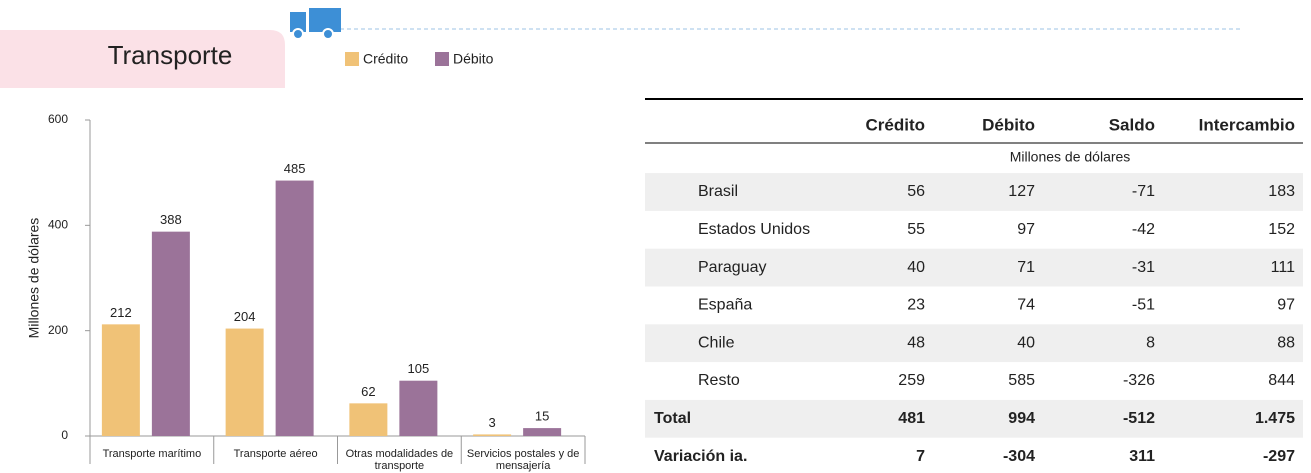 Image resolution: width=1311 pixels, height=473 pixels. I want to click on table-cell: -51, so click(1143, 305).